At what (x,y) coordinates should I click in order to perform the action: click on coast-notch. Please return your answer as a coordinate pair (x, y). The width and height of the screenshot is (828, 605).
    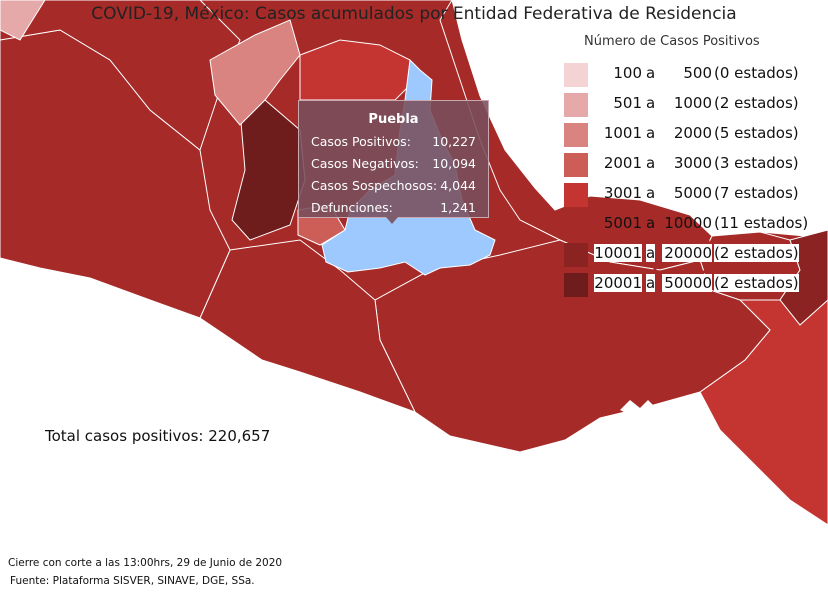
    Looking at the image, I should click on (664, 412).